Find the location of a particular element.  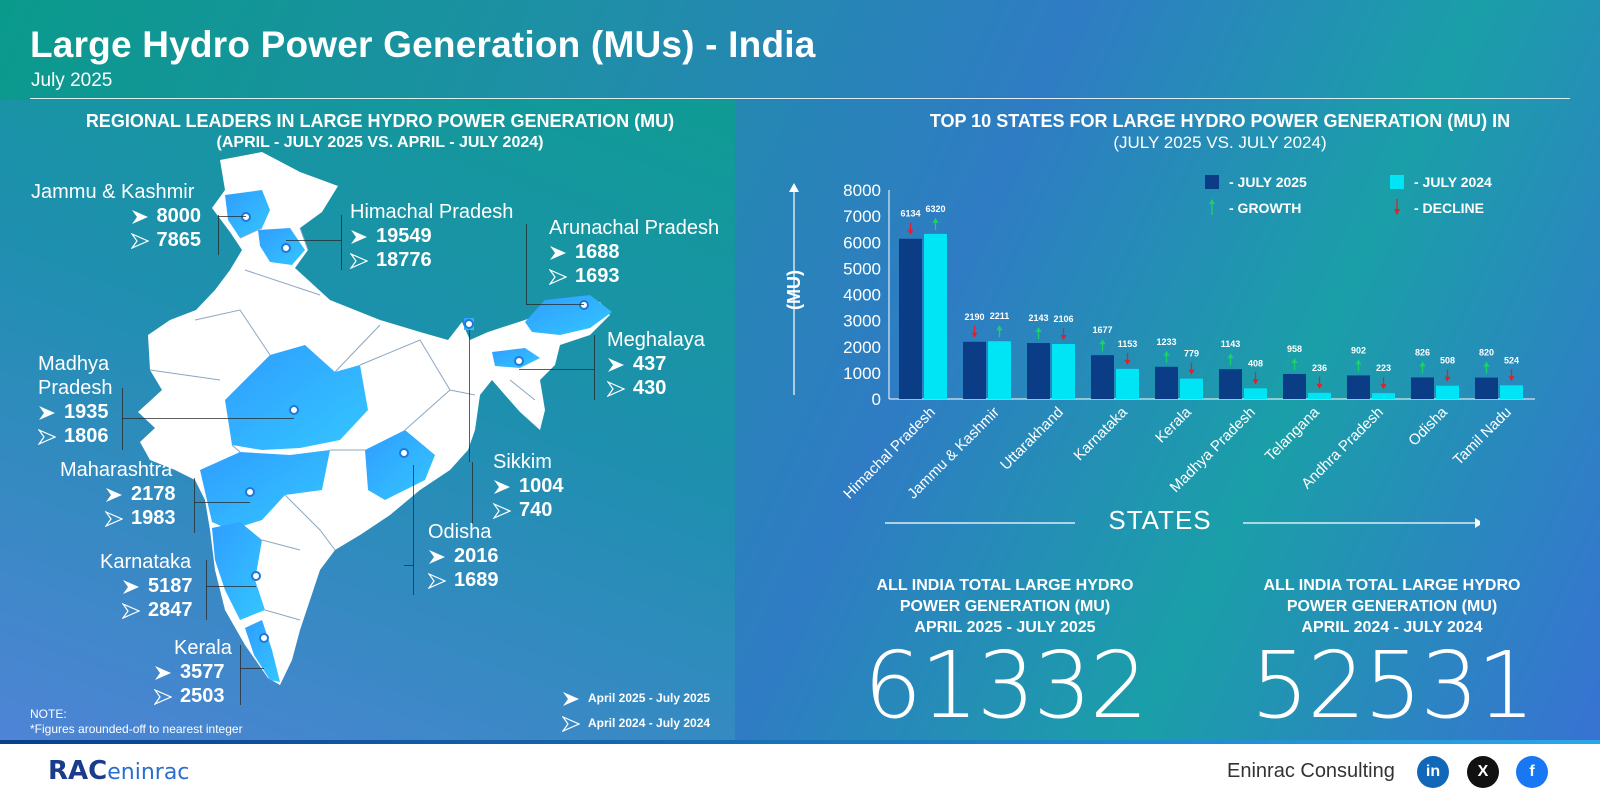

leader-hp-v is located at coordinates (341, 242).